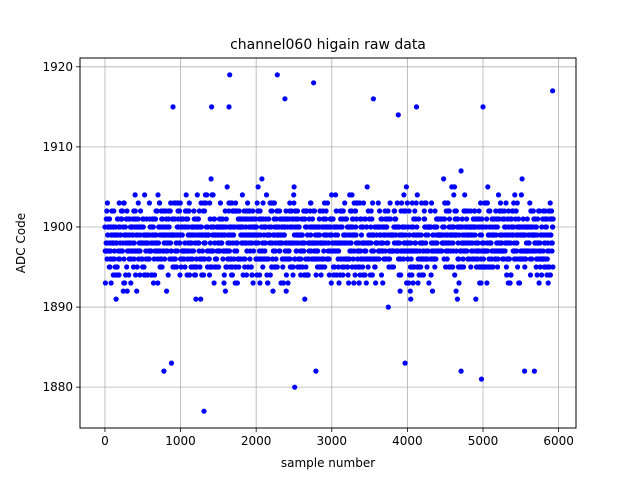  I want to click on y-tick-label: 1920, so click(57, 67).